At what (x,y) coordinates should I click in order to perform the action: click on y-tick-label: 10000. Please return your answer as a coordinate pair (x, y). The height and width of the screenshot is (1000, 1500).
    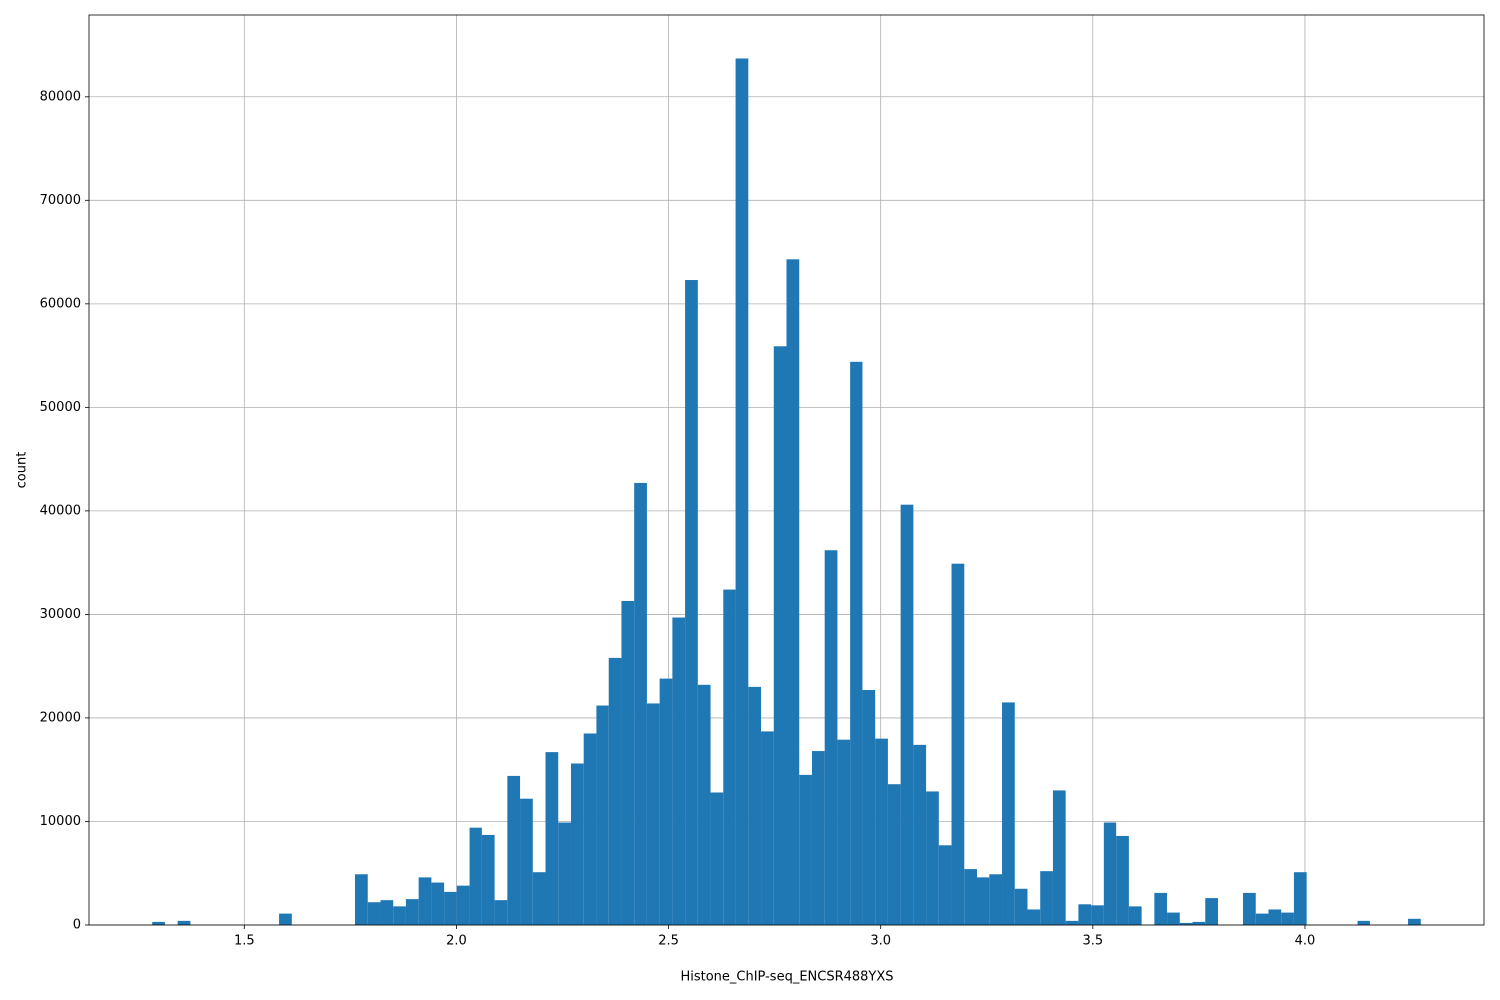
    Looking at the image, I should click on (60, 821).